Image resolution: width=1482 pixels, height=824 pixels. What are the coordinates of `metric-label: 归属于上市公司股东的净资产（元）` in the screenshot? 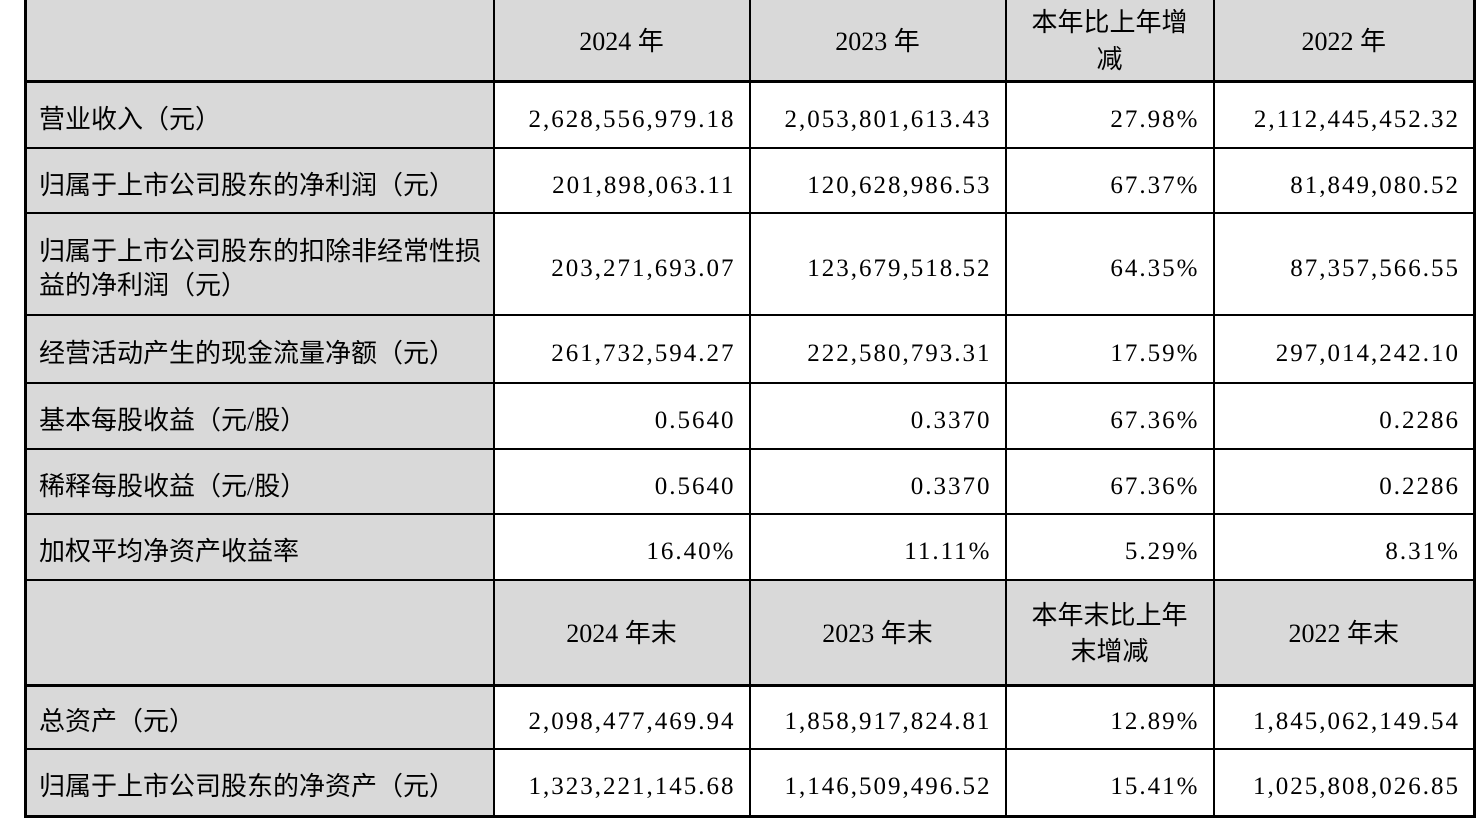 It's located at (259, 782).